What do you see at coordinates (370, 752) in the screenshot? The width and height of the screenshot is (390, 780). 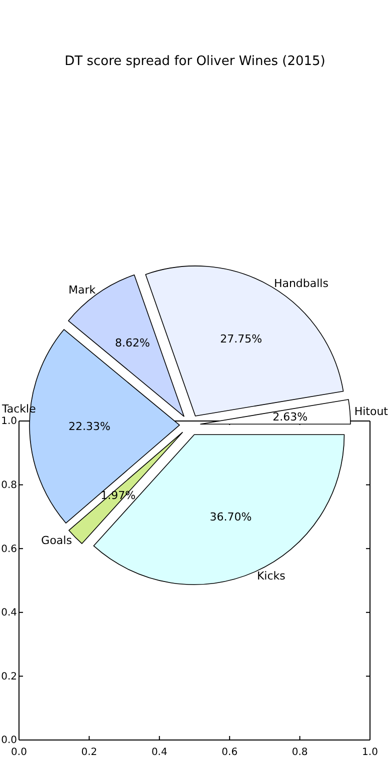 I see `x-tick-label: 1.0` at bounding box center [370, 752].